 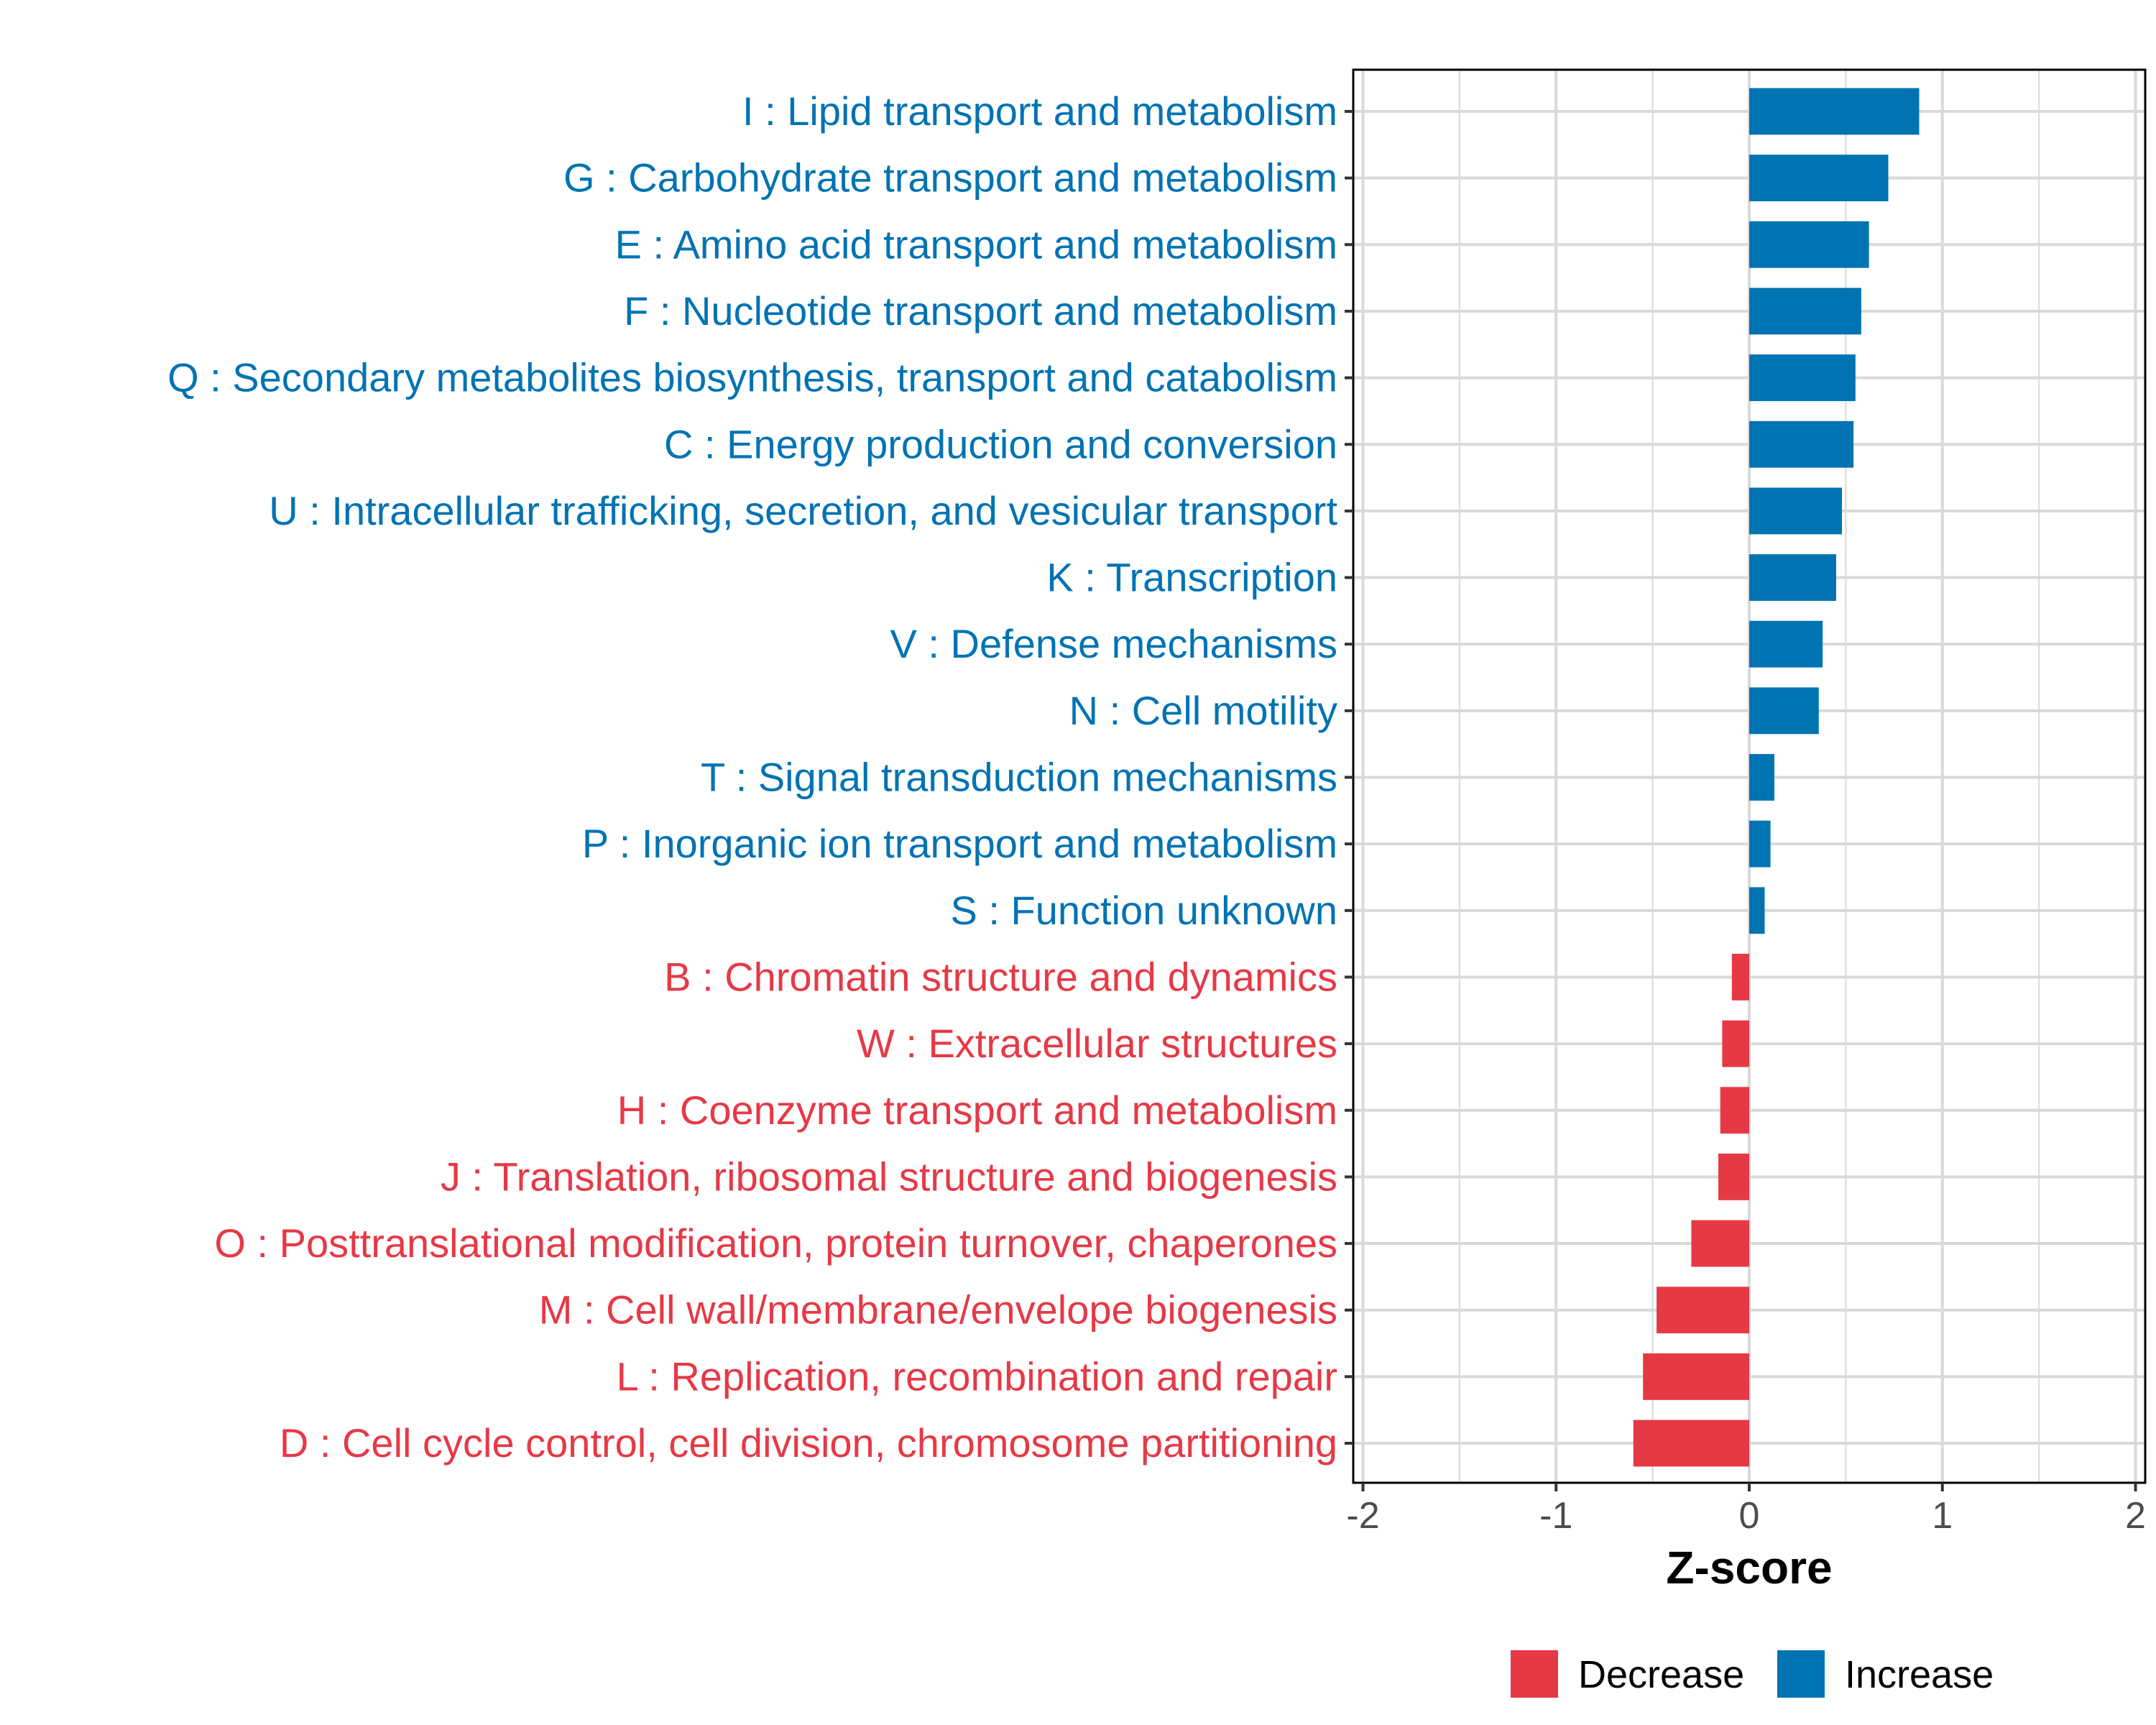 What do you see at coordinates (1661, 1674) in the screenshot?
I see `legend-label-decrease: Decrease` at bounding box center [1661, 1674].